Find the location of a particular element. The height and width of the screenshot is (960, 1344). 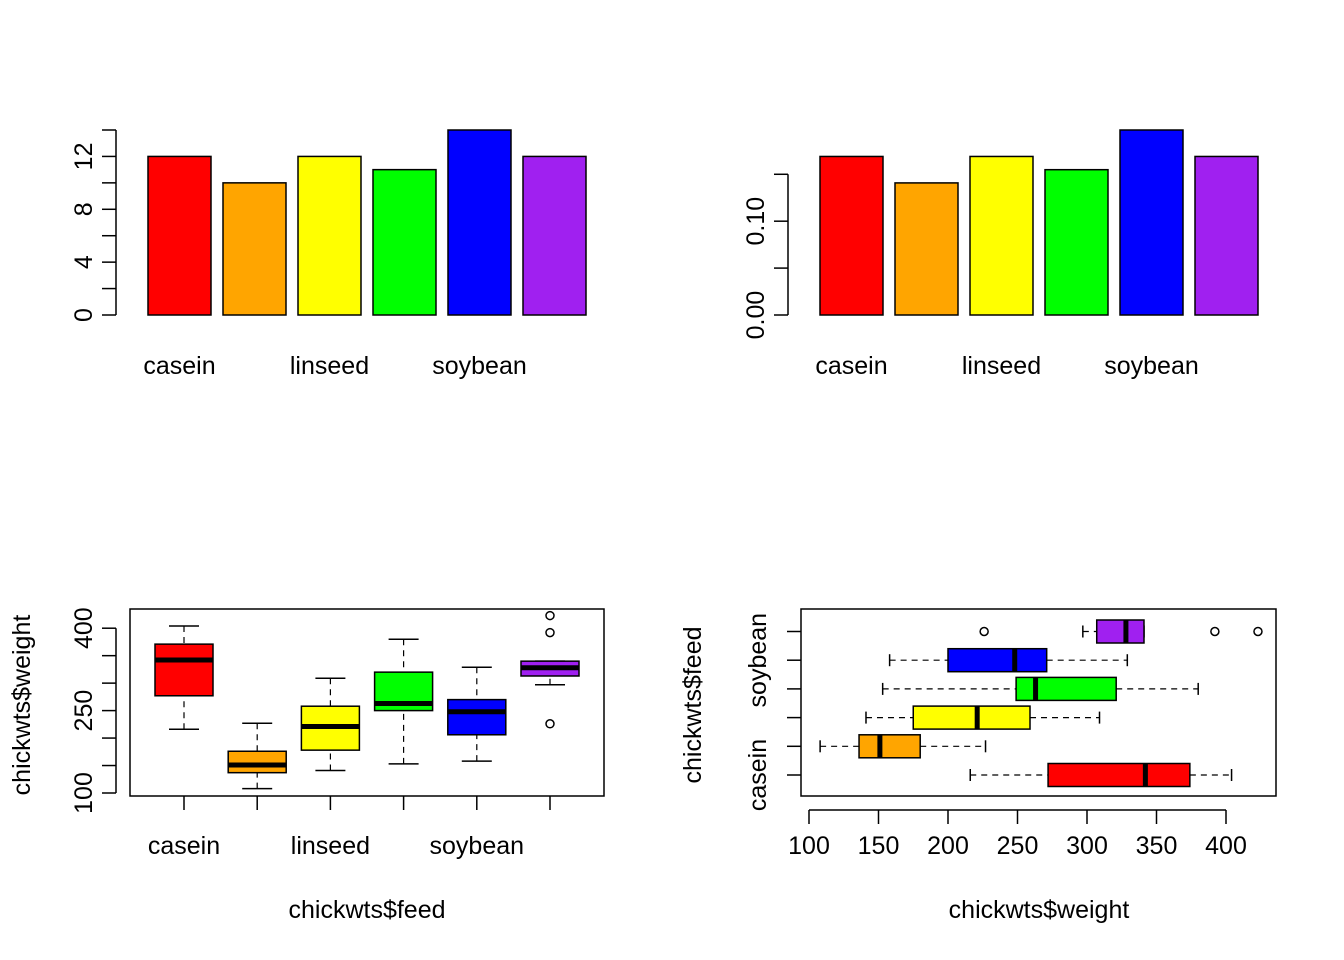

bar-chart-proportions: 0.00 0.10 casein linseed soybean is located at coordinates (1000, 254).